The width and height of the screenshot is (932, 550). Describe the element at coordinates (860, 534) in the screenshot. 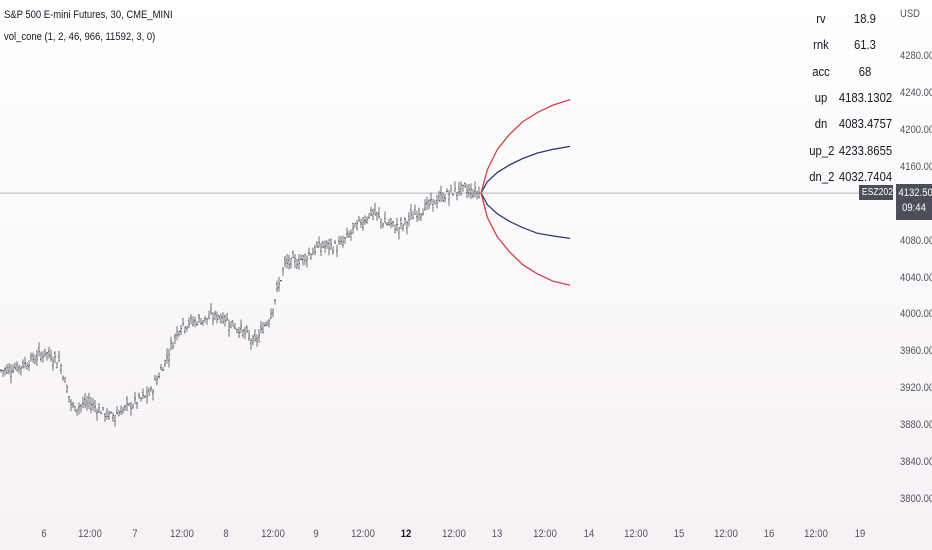

I see `time-tick-label: 19` at that location.